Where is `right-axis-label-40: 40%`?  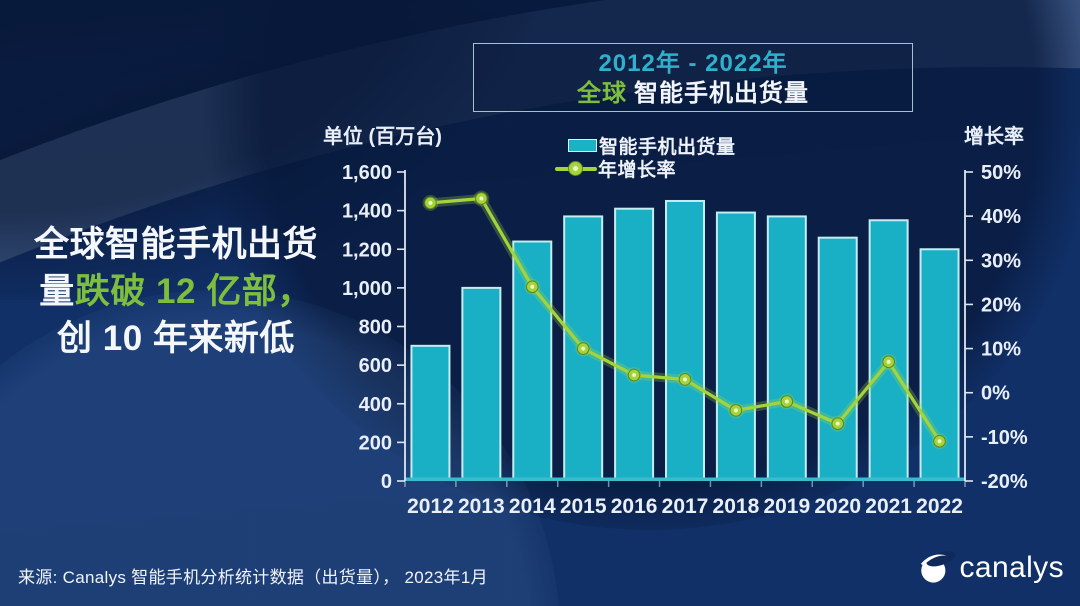 right-axis-label-40: 40% is located at coordinates (1001, 217).